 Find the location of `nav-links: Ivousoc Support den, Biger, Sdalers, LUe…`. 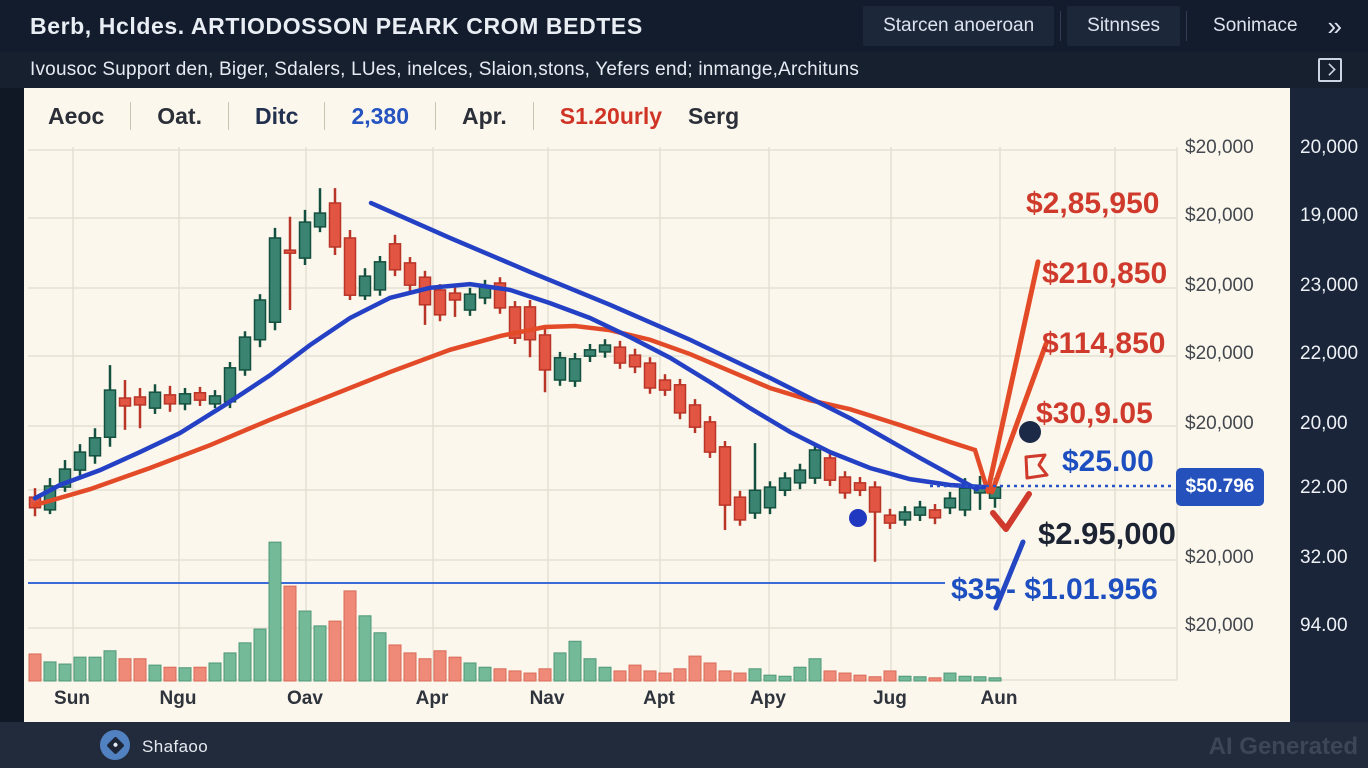

nav-links: Ivousoc Support den, Biger, Sdalers, LUe… is located at coordinates (445, 69).